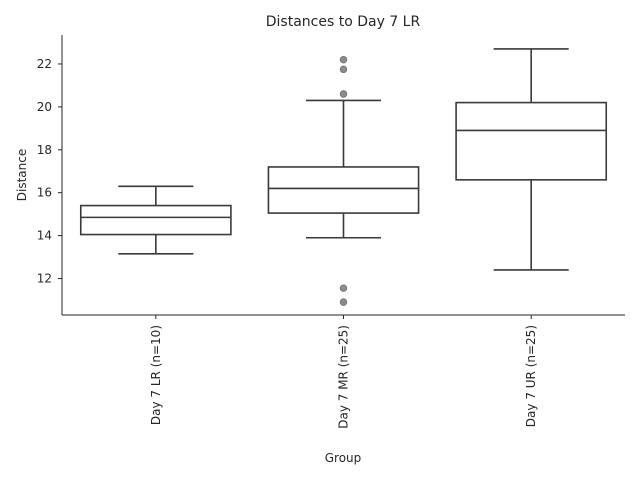 The image size is (640, 480). I want to click on x-tick-label: Day 7 UR (n=25), so click(531, 376).